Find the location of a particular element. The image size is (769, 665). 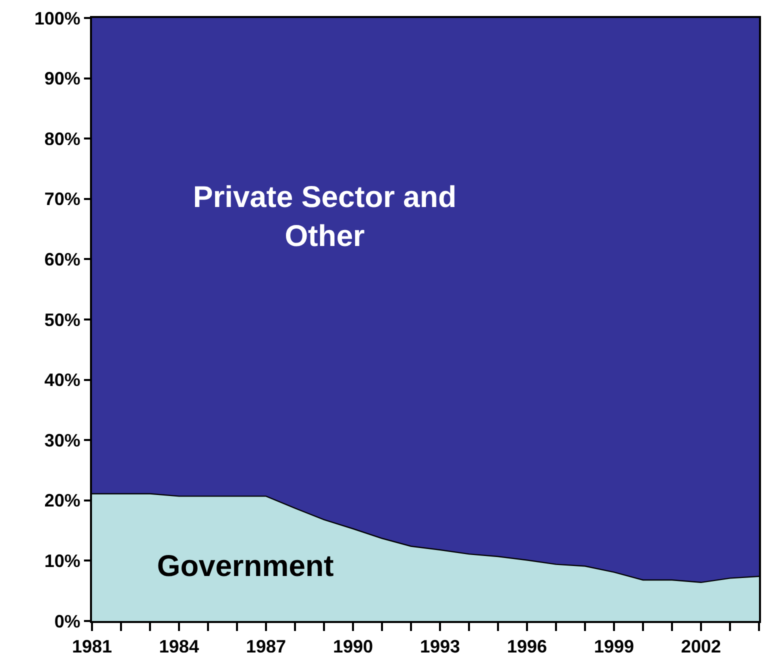

y-tick-label: 60% is located at coordinates (62, 260).